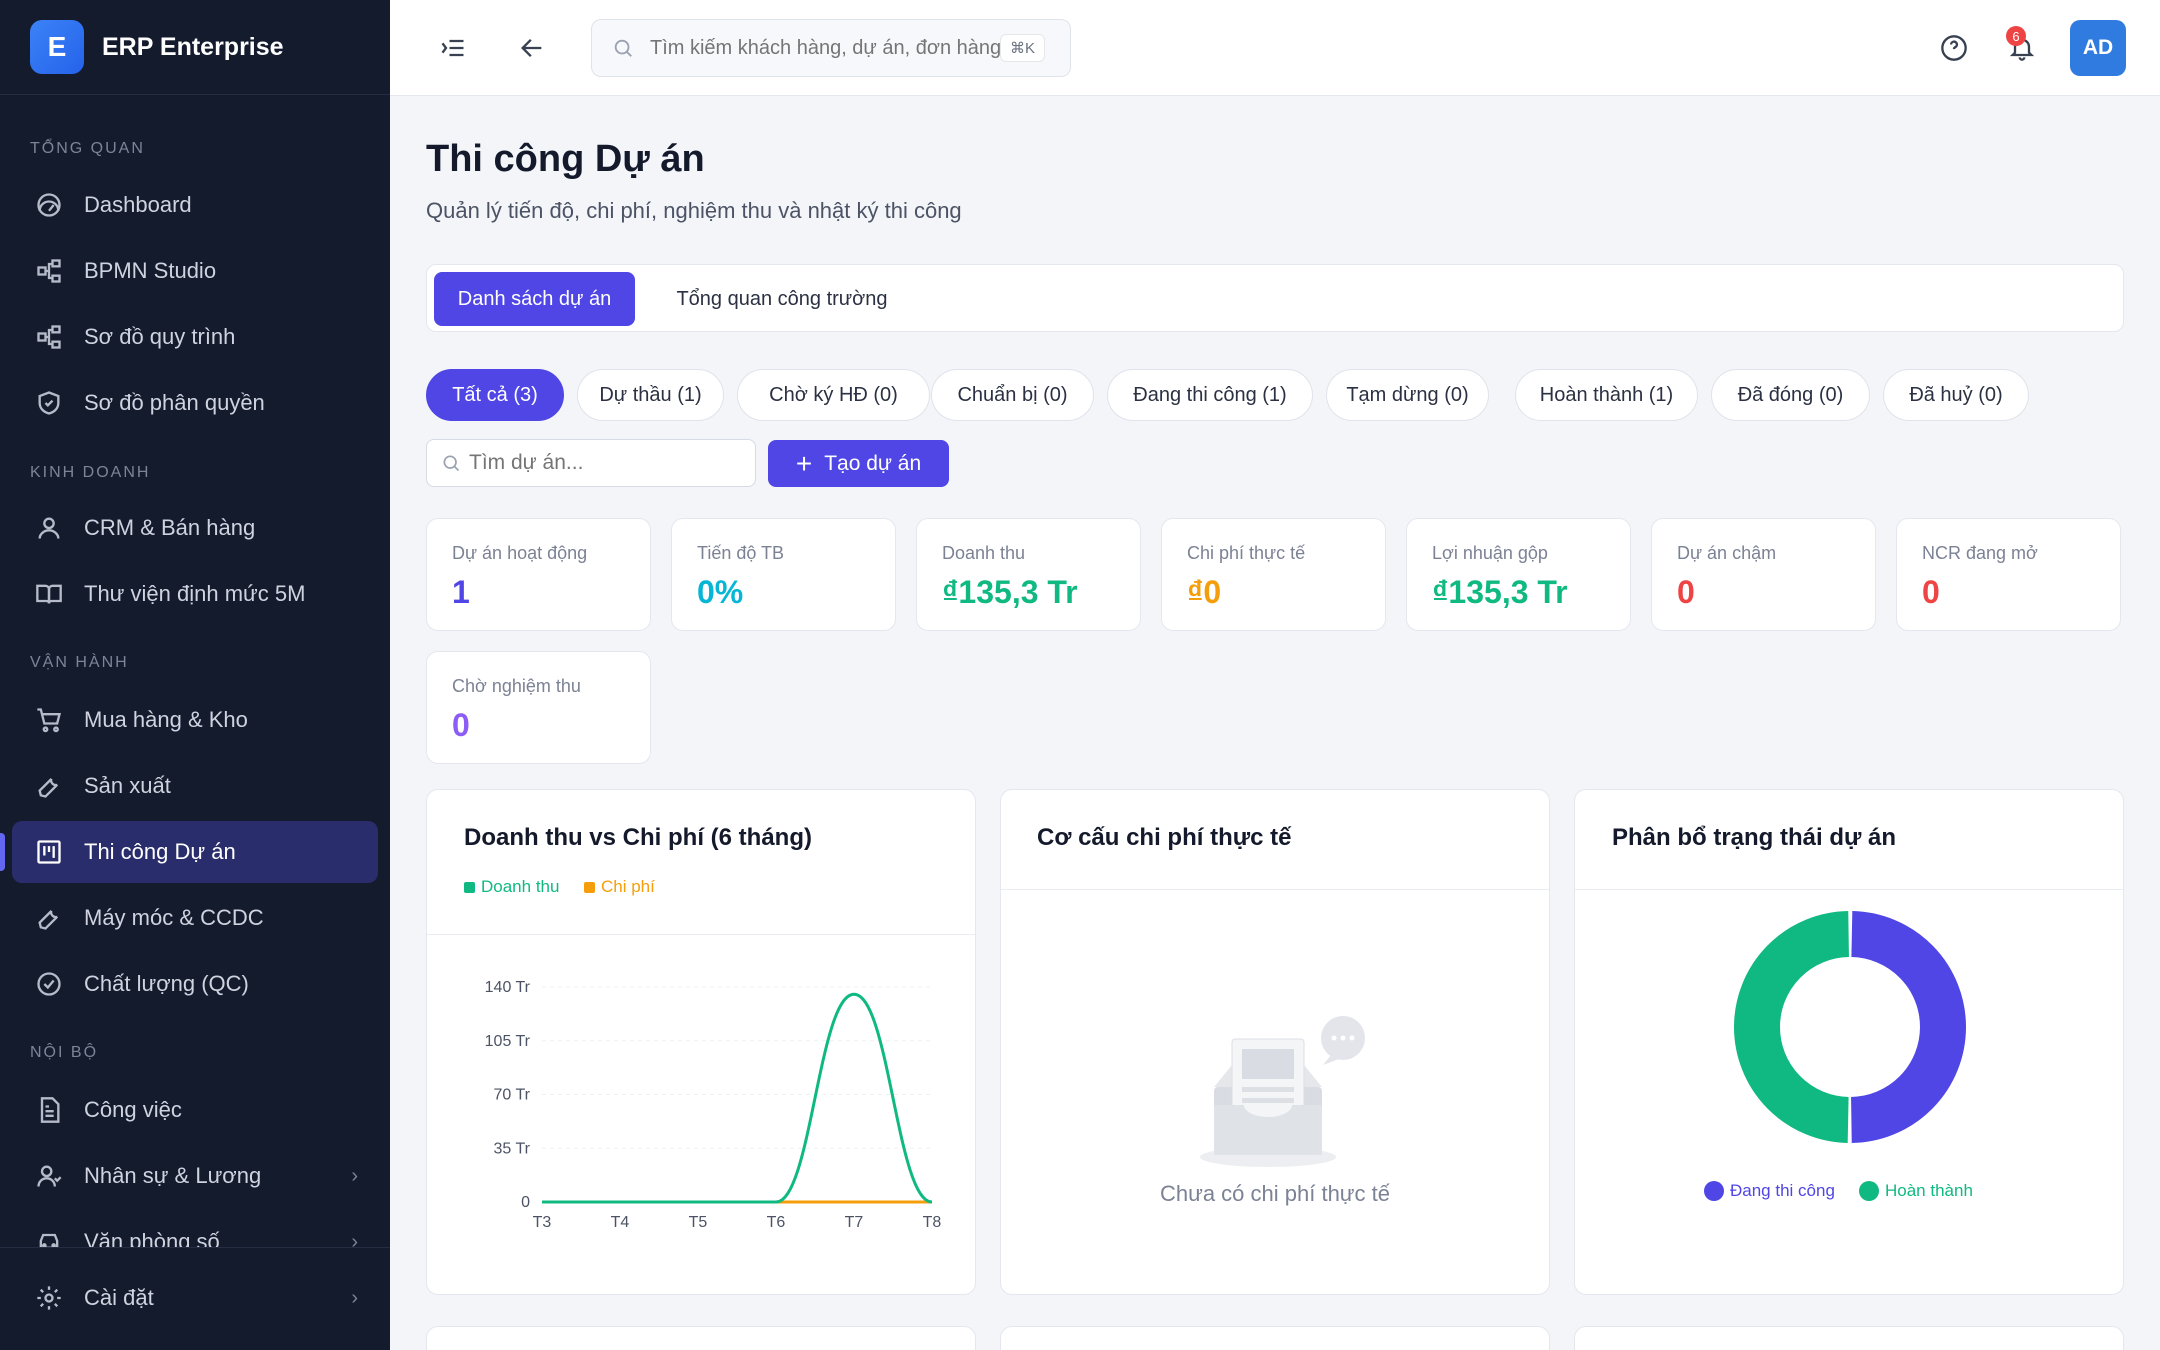 This screenshot has width=2160, height=1350. Describe the element at coordinates (737, 1098) in the screenshot. I see `revenue-series-line` at that location.